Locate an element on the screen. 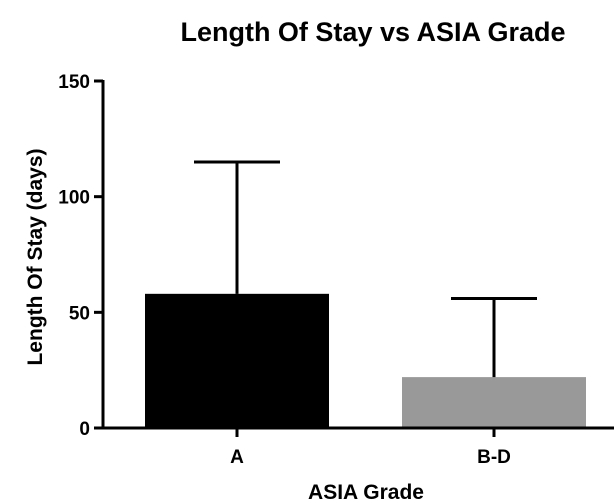 The width and height of the screenshot is (614, 503). x-tick-label-b-d: B-D is located at coordinates (494, 457).